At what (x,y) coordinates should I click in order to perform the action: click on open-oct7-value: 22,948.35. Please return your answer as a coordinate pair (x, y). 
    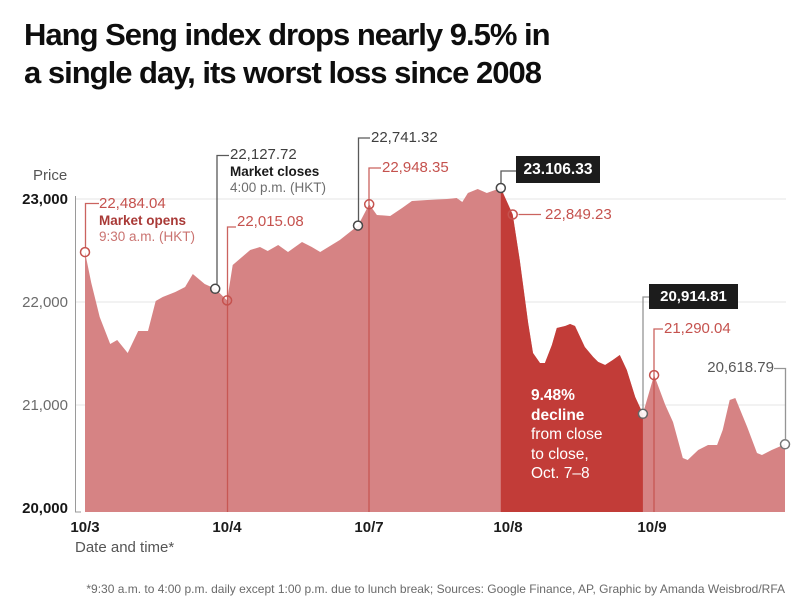
    Looking at the image, I should click on (415, 167).